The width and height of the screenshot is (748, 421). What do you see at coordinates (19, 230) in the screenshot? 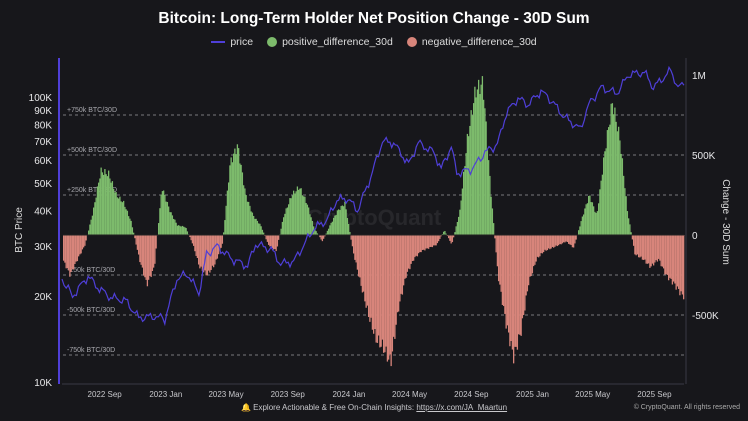
I see `left-axis-title: BTC Price` at bounding box center [19, 230].